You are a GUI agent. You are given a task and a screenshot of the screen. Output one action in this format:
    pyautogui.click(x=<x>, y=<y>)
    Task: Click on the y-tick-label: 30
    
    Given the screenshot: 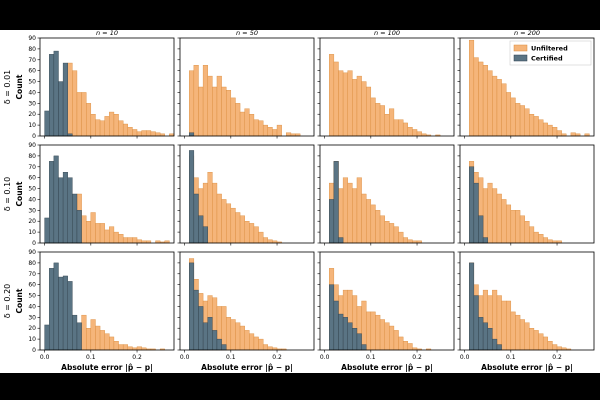 What is the action you would take?
    pyautogui.click(x=32, y=210)
    